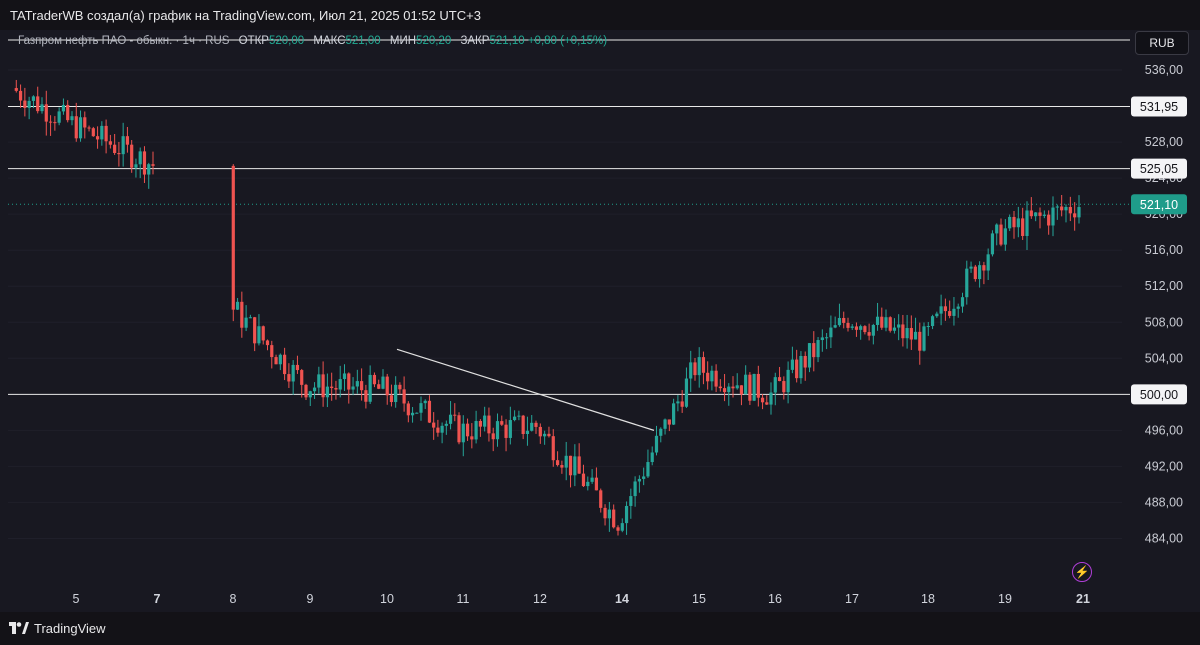 The height and width of the screenshot is (645, 1200). I want to click on currency-button: RUB, so click(1162, 43).